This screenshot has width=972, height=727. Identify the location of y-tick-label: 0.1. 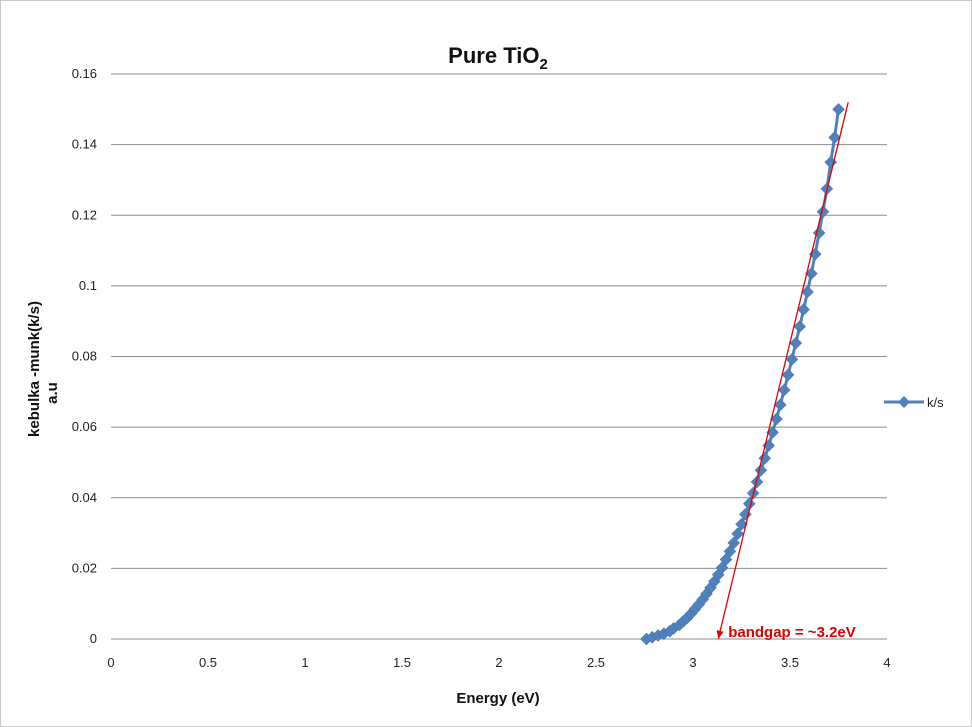
(88, 285).